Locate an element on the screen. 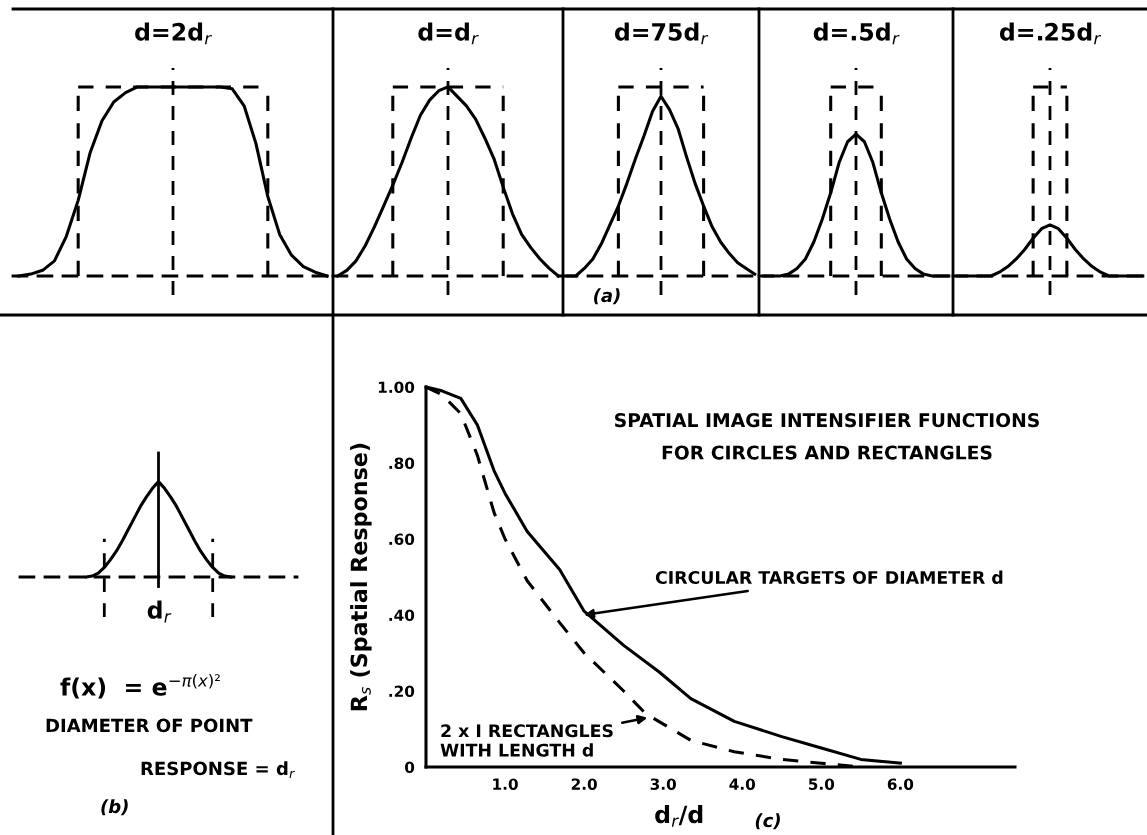  x-tick-label: 3.0 is located at coordinates (663, 784).